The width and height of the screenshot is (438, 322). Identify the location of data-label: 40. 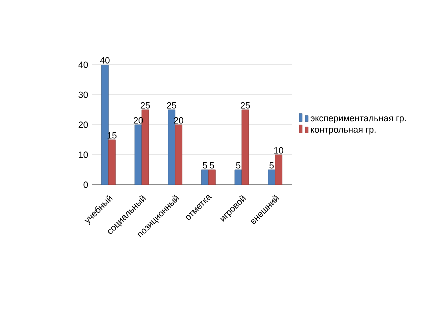
(105, 60).